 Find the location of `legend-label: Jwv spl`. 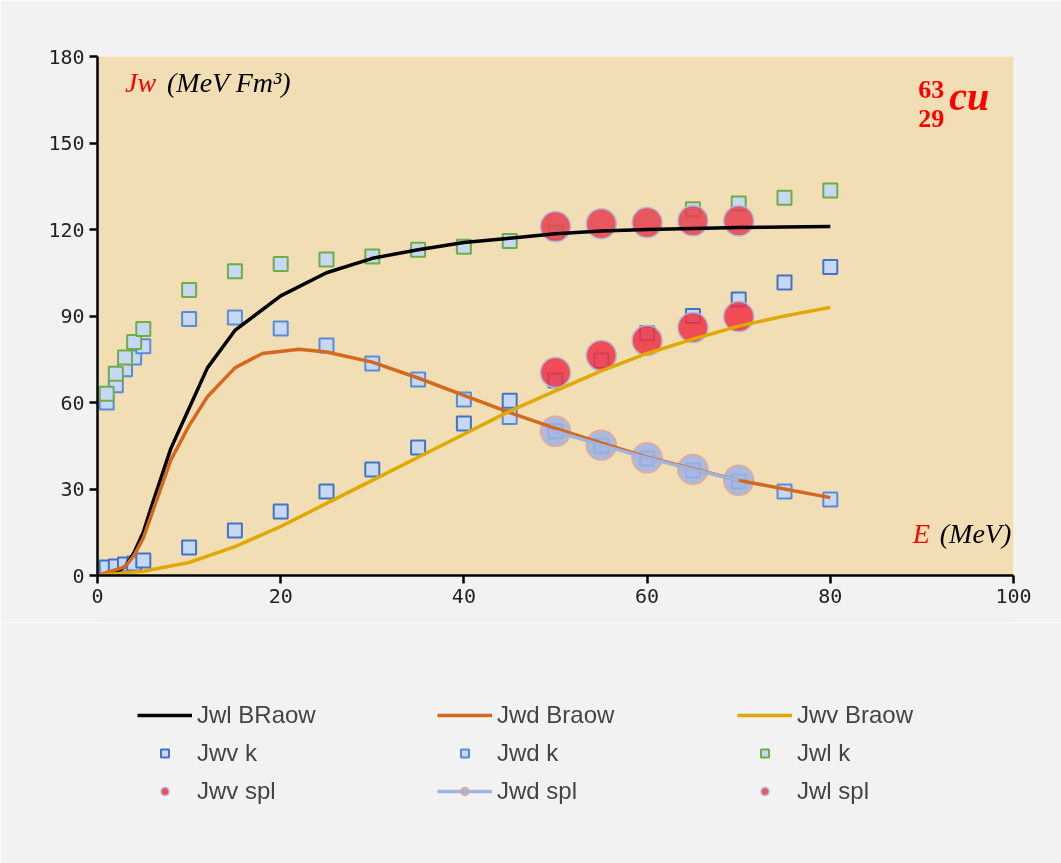

legend-label: Jwv spl is located at coordinates (237, 791).